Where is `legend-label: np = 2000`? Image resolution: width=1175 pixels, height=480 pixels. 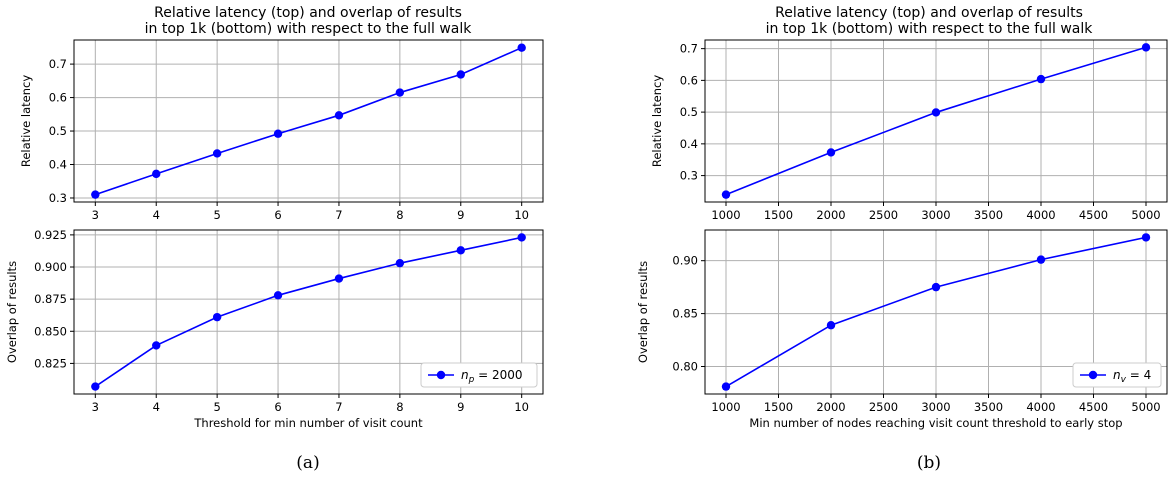 legend-label: np = 2000 is located at coordinates (492, 376).